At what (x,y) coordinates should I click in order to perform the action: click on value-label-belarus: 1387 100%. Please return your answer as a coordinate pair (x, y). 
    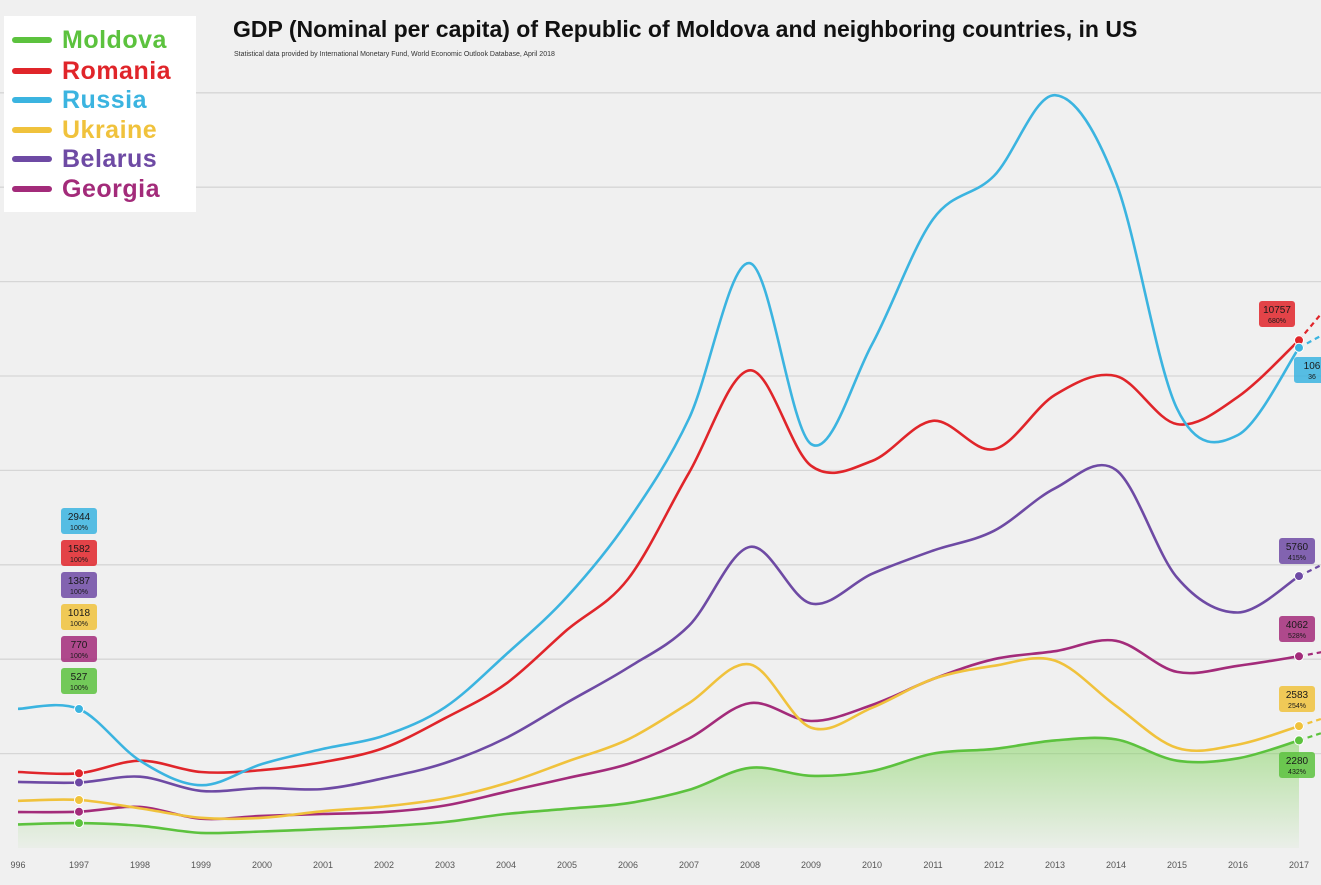
    Looking at the image, I should click on (79, 585).